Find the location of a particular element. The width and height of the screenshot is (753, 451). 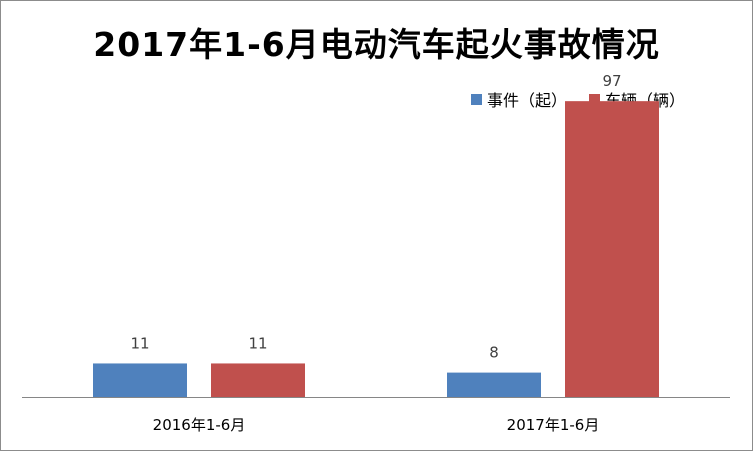

data-label-events-1: 8 is located at coordinates (494, 353).